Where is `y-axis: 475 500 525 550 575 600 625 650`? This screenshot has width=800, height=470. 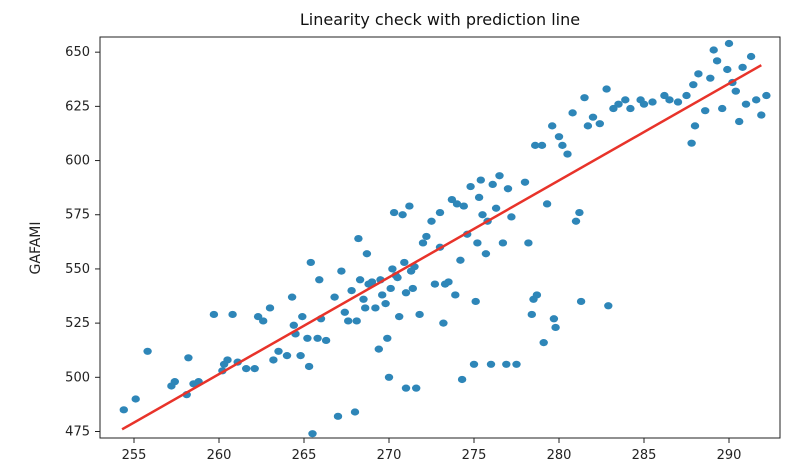
y-axis: 475 500 525 550 575 600 625 650 is located at coordinates (82, 242).